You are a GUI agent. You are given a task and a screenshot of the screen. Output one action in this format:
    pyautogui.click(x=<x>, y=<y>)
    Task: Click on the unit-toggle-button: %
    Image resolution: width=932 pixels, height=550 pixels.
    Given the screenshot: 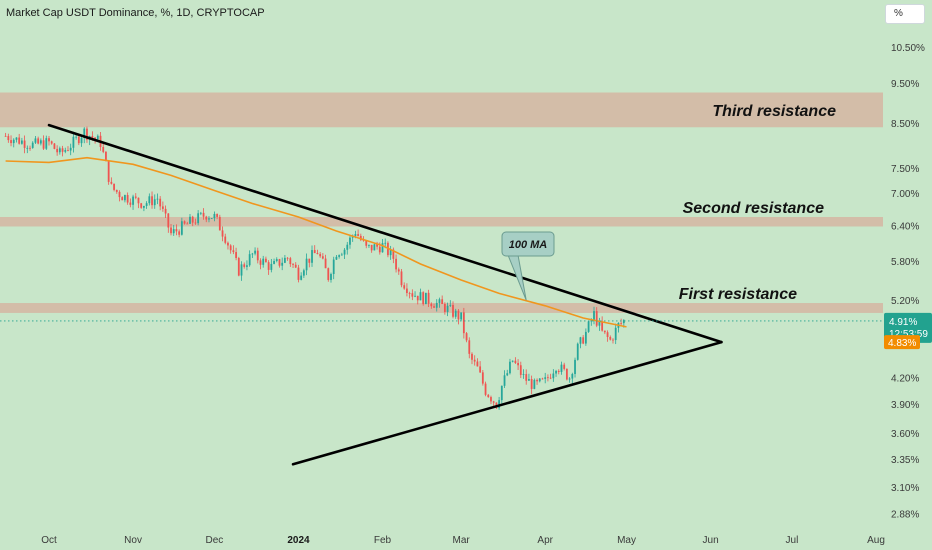 What is the action you would take?
    pyautogui.click(x=905, y=14)
    